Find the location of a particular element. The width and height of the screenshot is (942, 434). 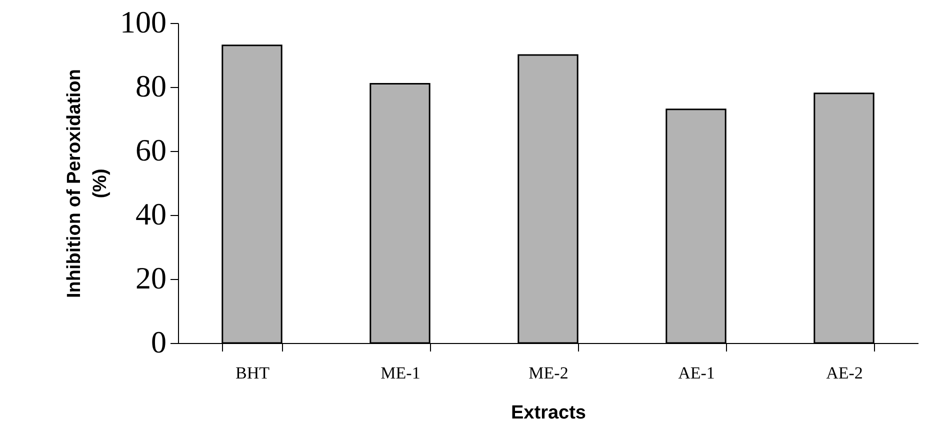

y-axis-title: Inhibition of Peroxidation (%) is located at coordinates (87, 183).